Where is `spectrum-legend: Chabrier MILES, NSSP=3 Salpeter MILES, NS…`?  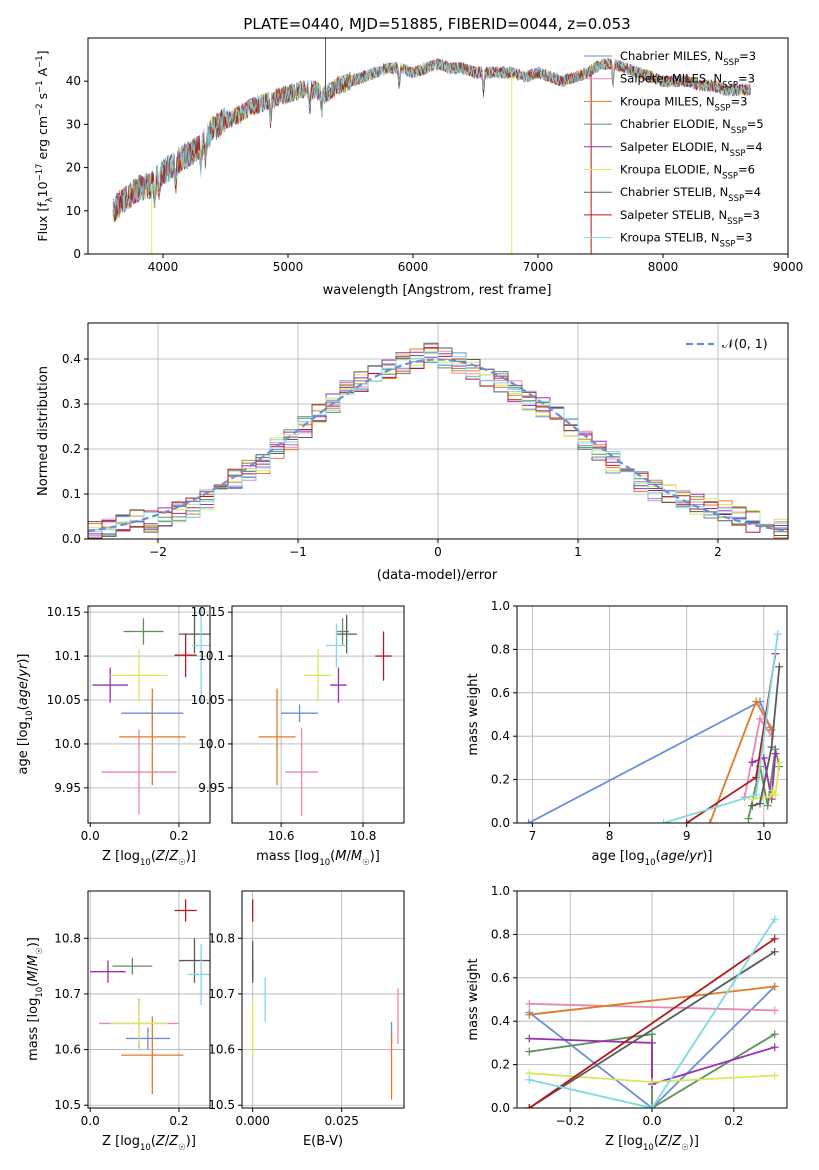 spectrum-legend: Chabrier MILES, NSSP=3 Salpeter MILES, NS… is located at coordinates (674, 149).